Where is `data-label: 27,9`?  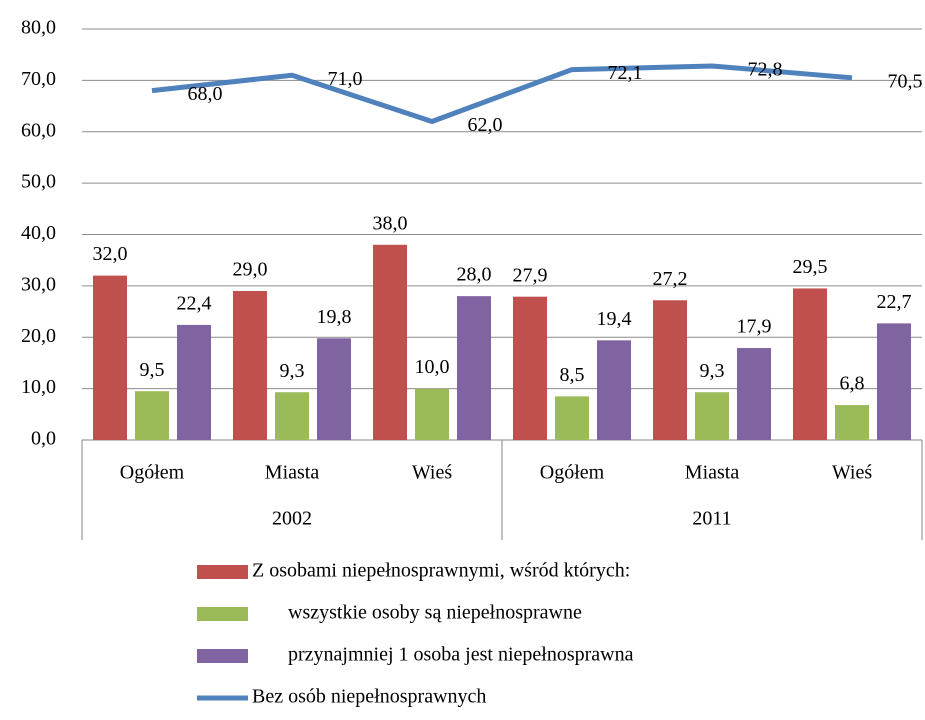 data-label: 27,9 is located at coordinates (530, 275).